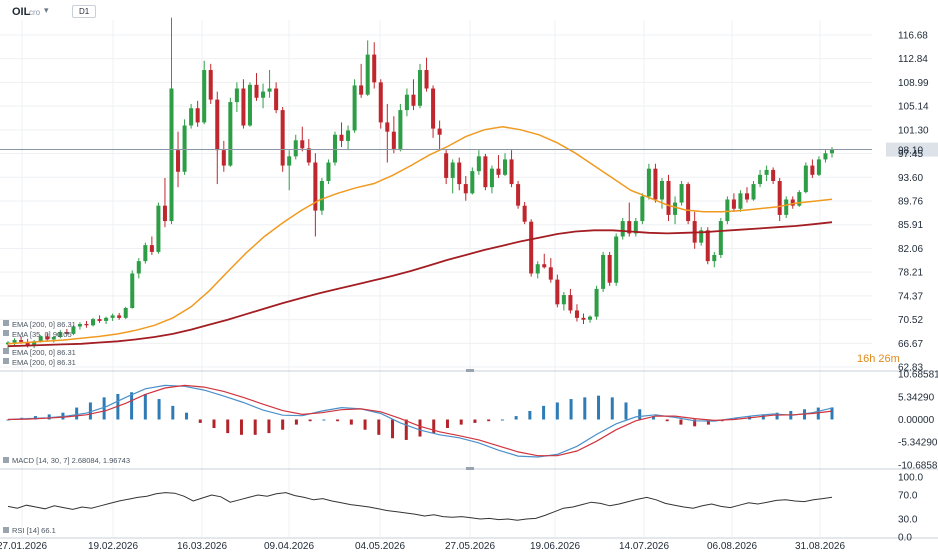 The image size is (938, 555). Describe the element at coordinates (732, 546) in the screenshot. I see `x-tick-label: 06.08.2026` at that location.